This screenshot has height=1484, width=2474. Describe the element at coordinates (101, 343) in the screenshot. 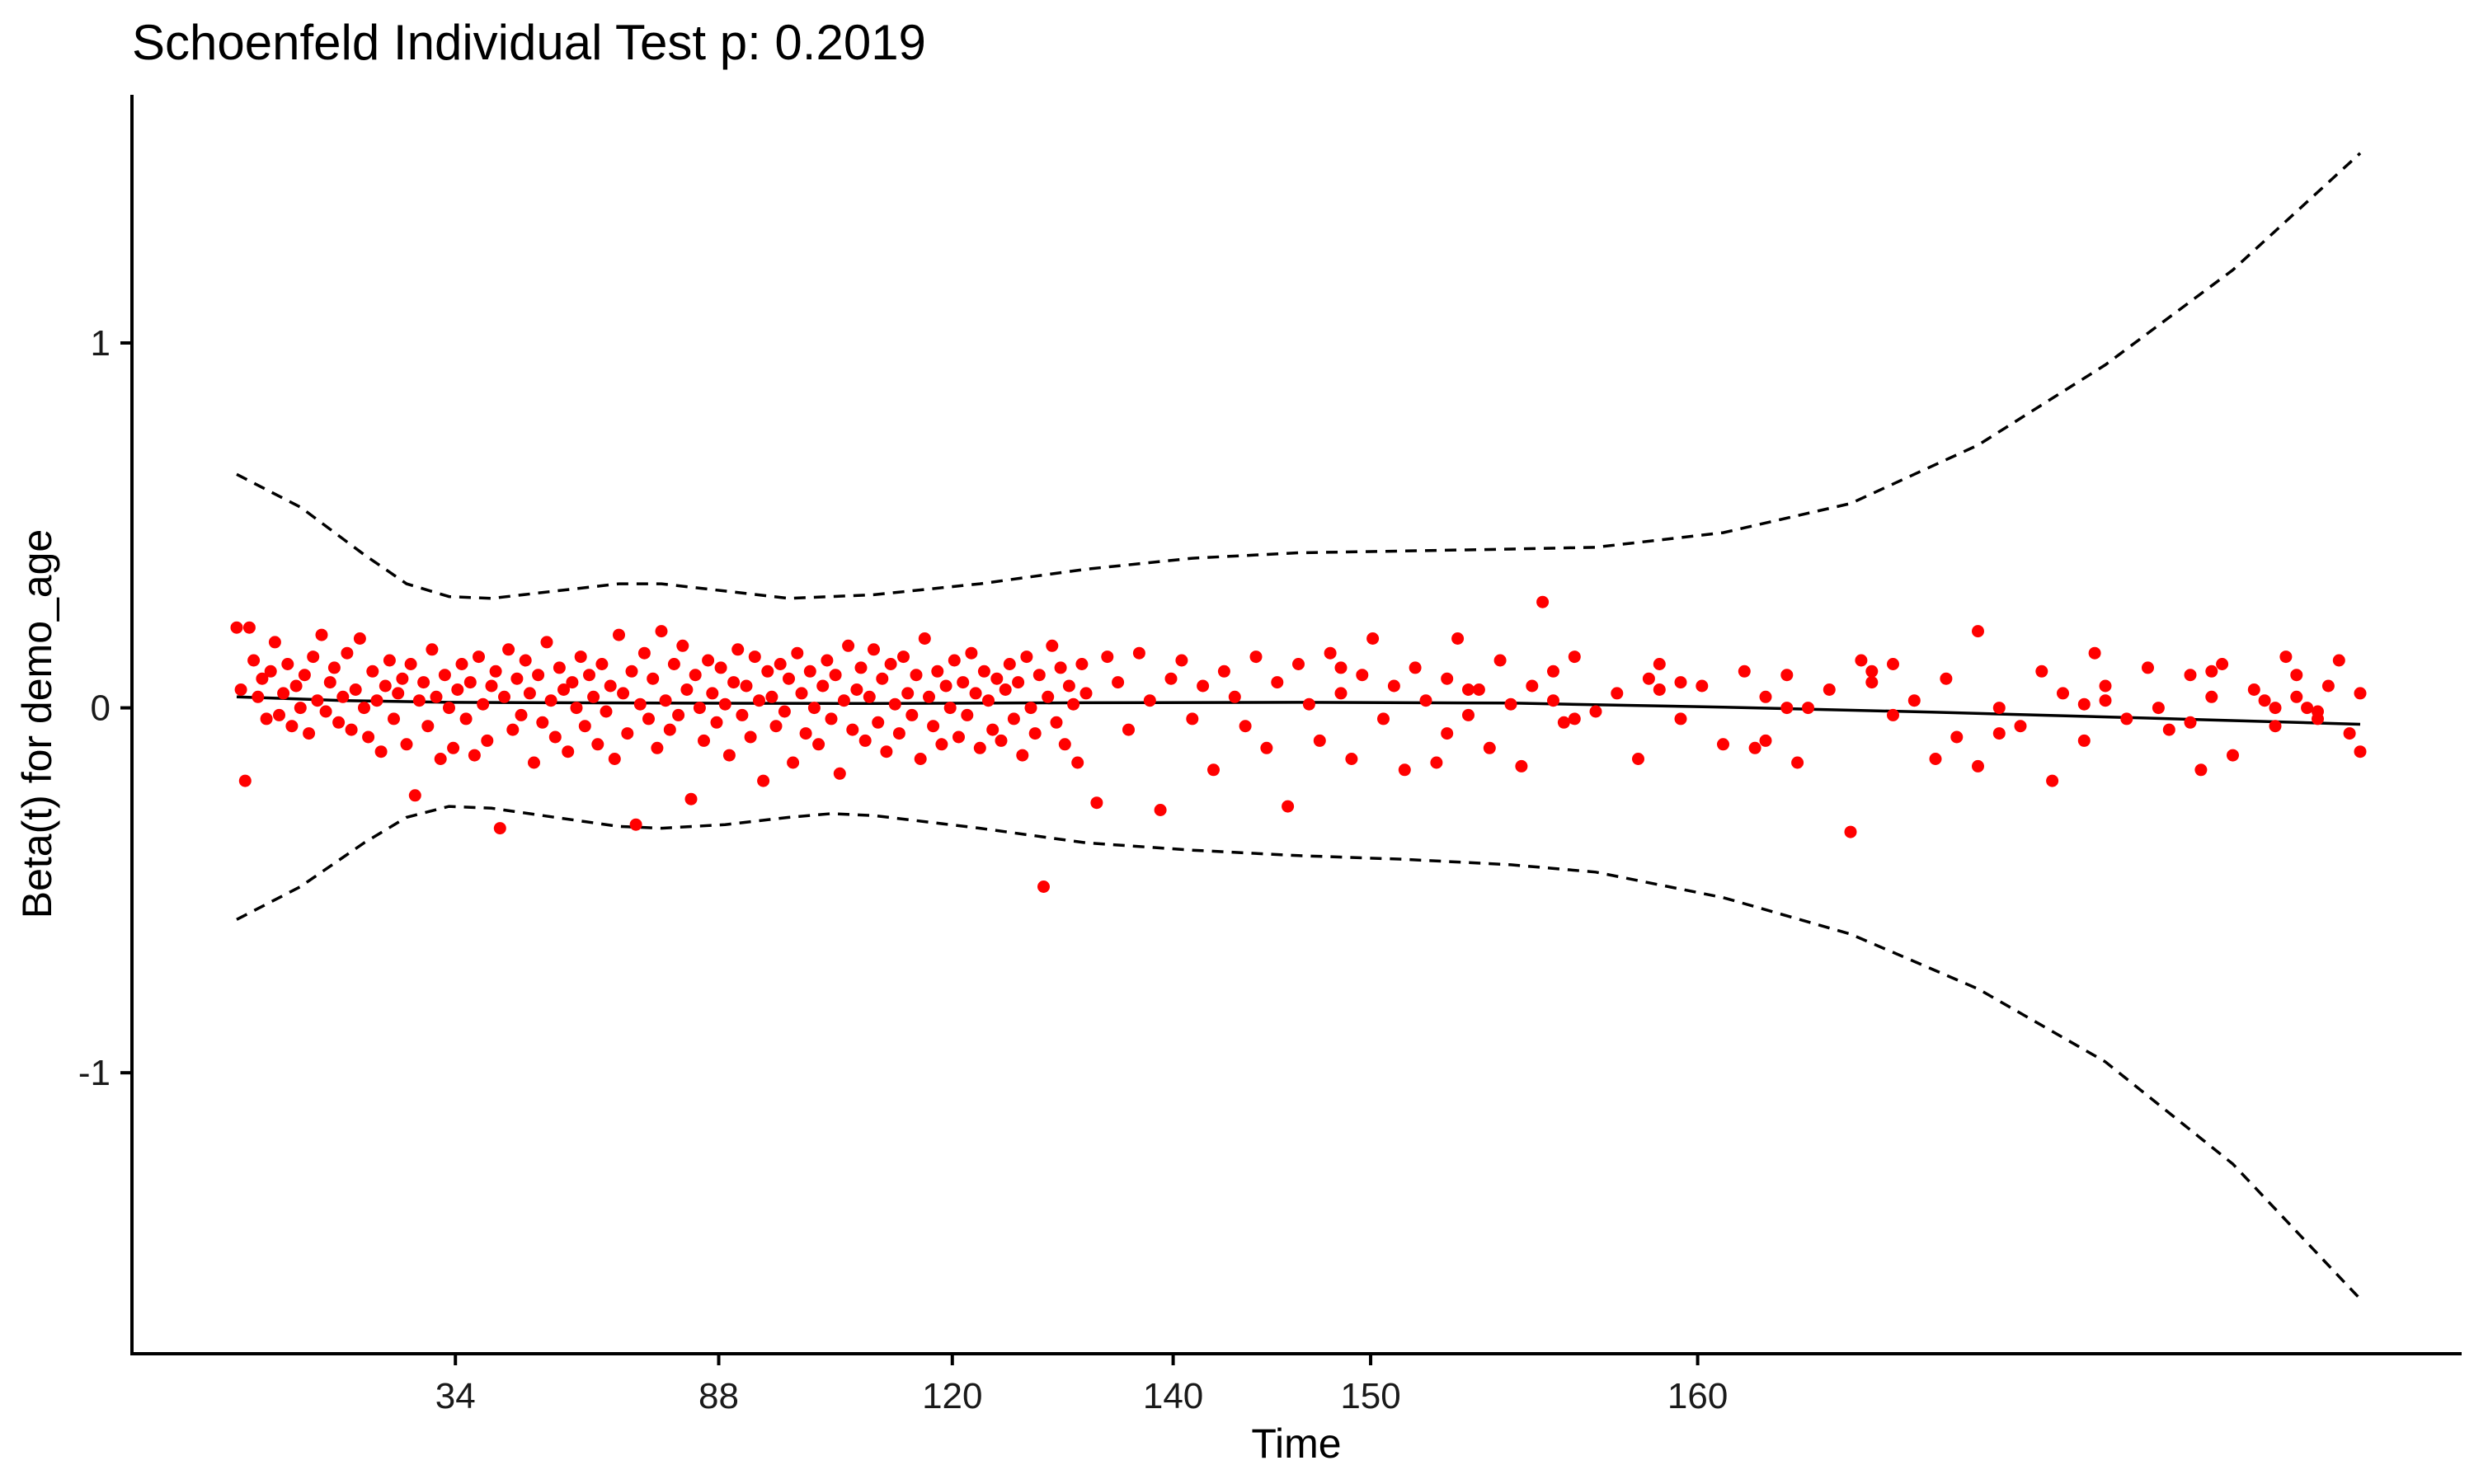

I see `y-tick-label: 1` at that location.